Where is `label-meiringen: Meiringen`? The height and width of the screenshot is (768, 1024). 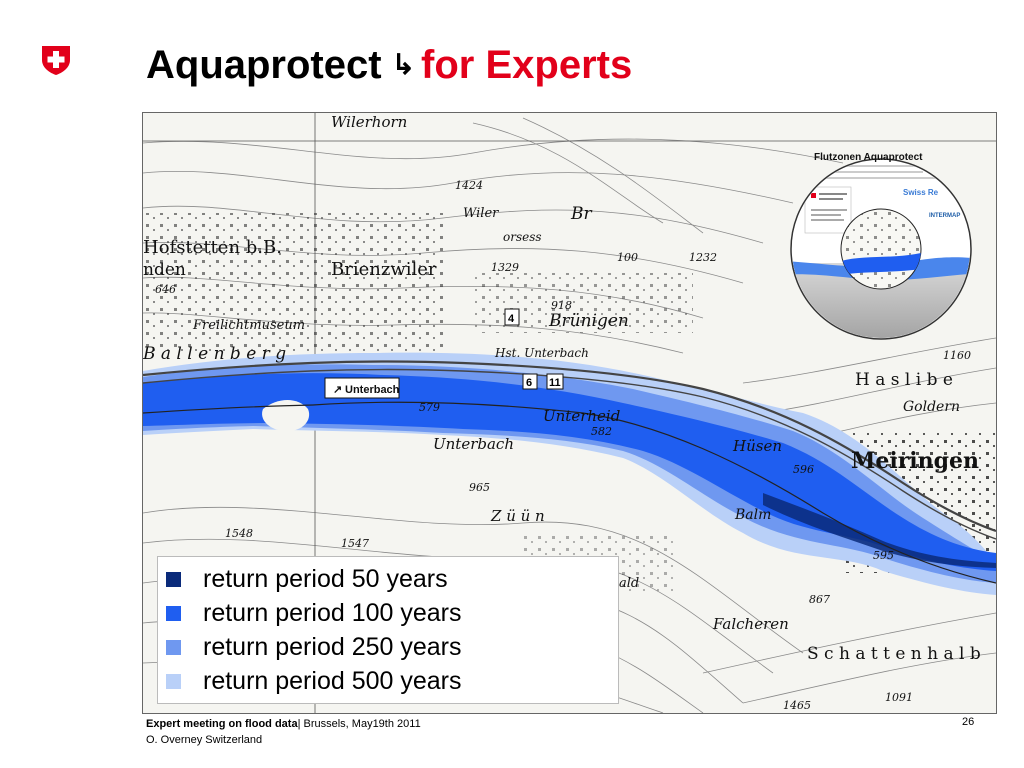 label-meiringen: Meiringen is located at coordinates (915, 461).